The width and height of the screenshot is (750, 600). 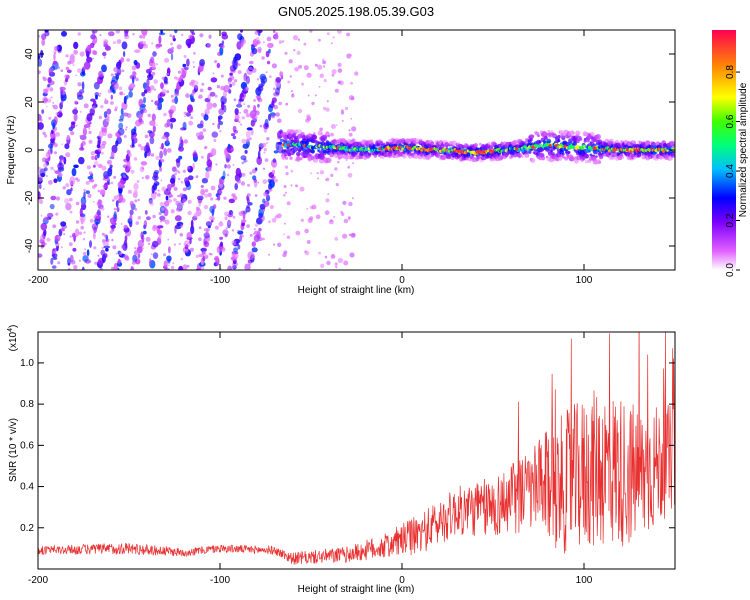 I want to click on colorbar-tick-label: 0.2, so click(x=730, y=220).